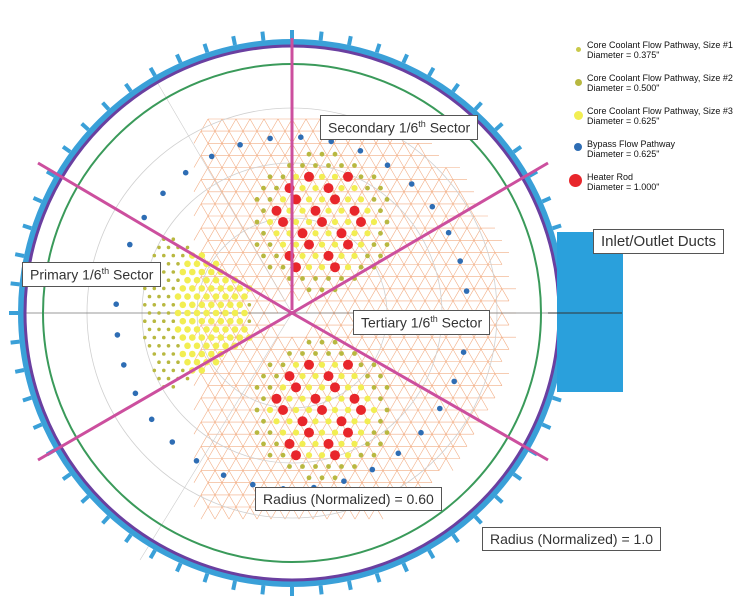 This screenshot has height=604, width=749. What do you see at coordinates (585, 312) in the screenshot?
I see `inlet-outlet-duct` at bounding box center [585, 312].